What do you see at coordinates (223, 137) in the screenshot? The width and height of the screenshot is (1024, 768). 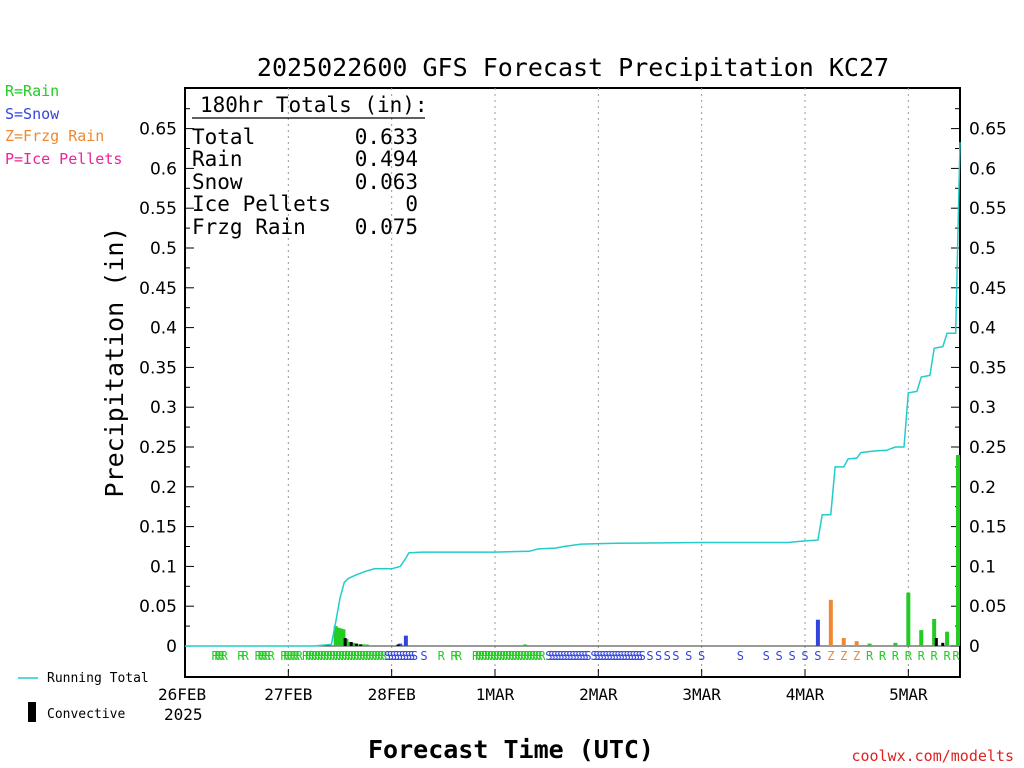 I see `totals-label-total: Total` at bounding box center [223, 137].